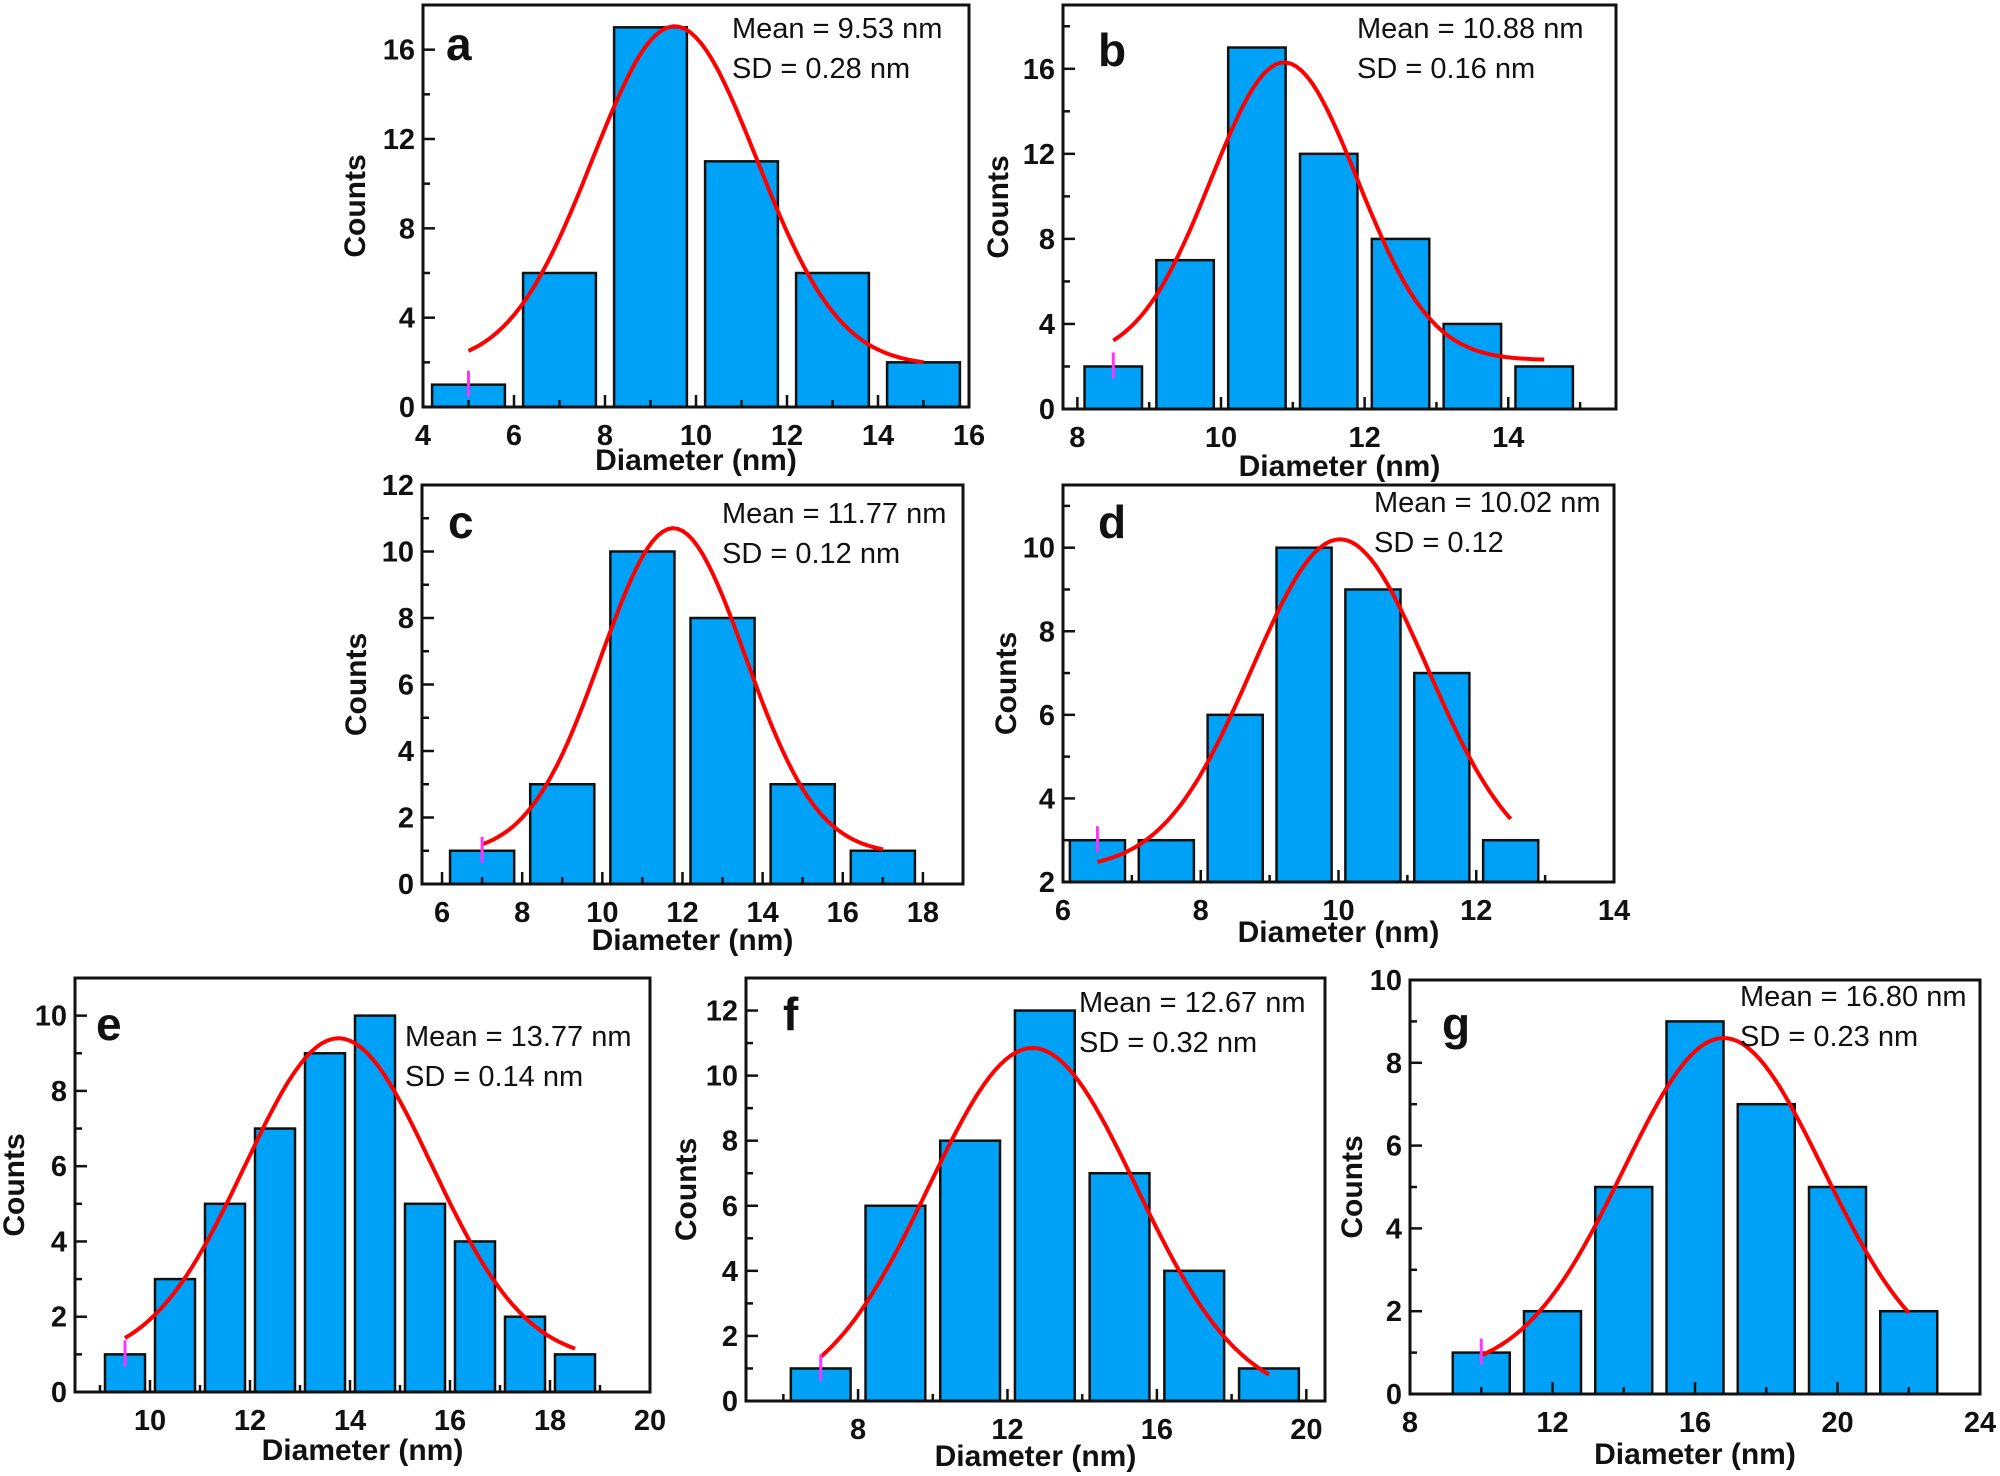  I want to click on mean-annotation: Mean = 10.88 nm, so click(1470, 29).